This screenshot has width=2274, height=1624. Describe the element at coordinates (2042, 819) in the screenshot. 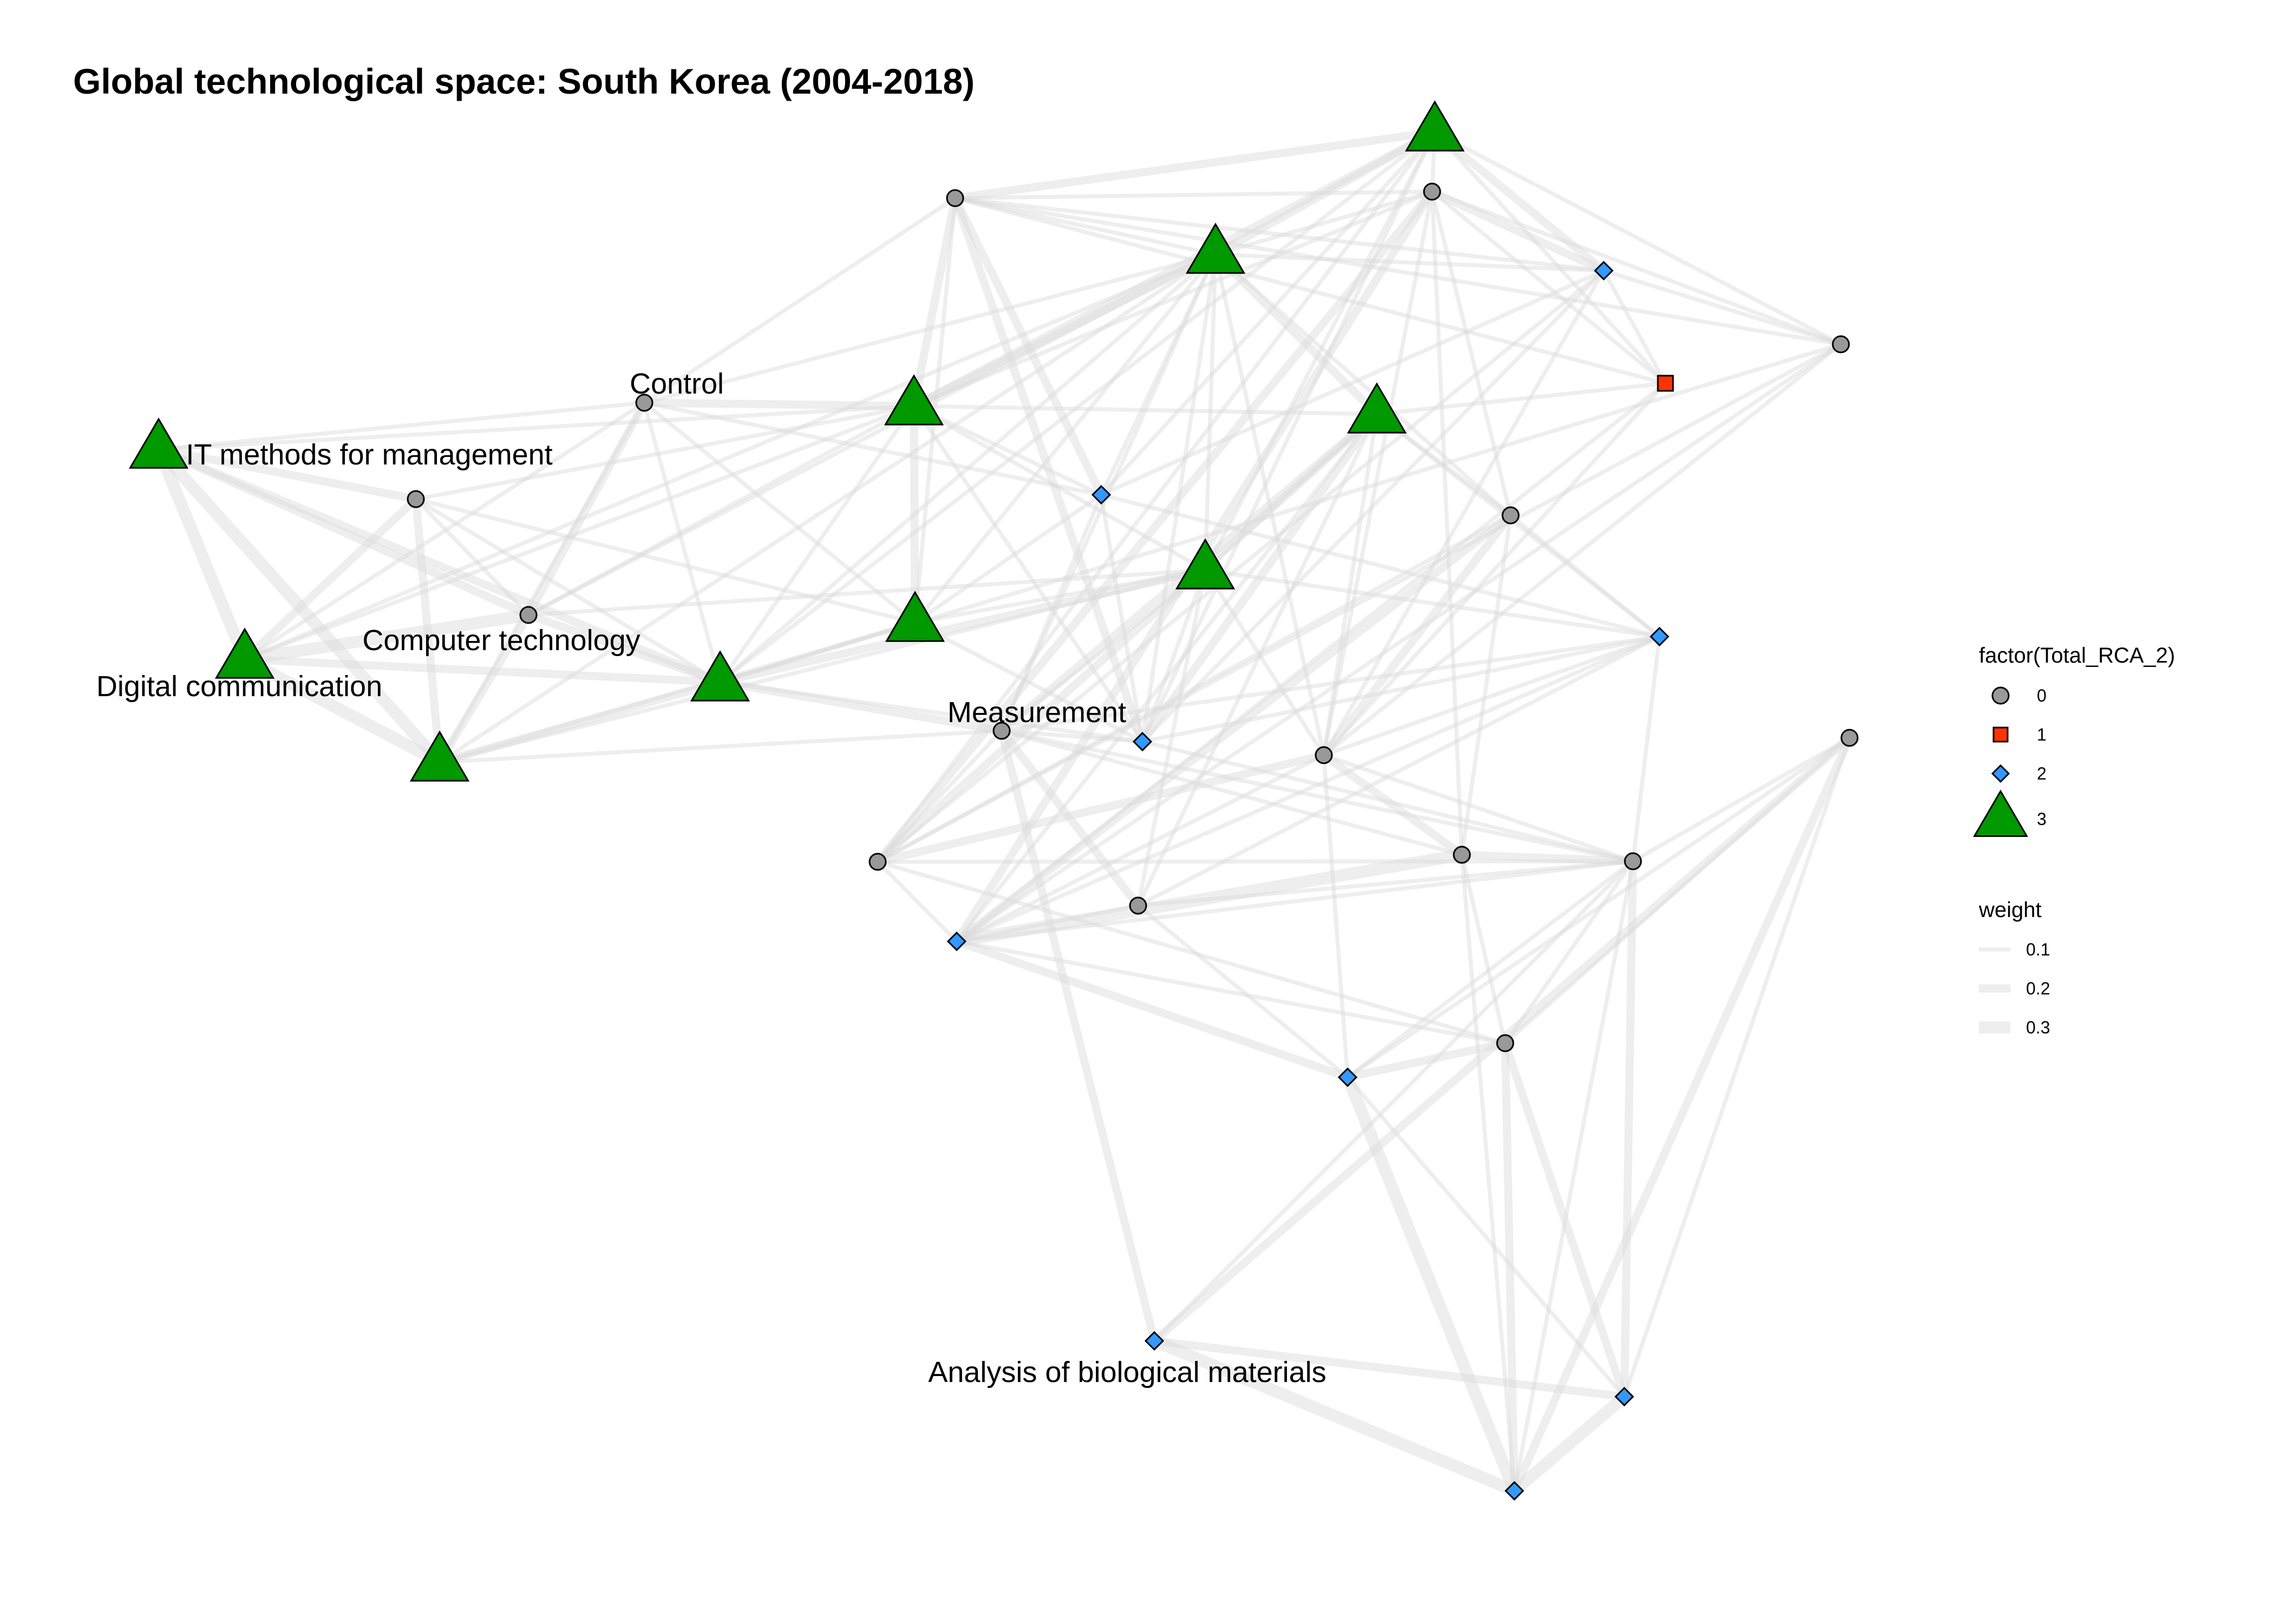

I see `legend-label: 3` at that location.